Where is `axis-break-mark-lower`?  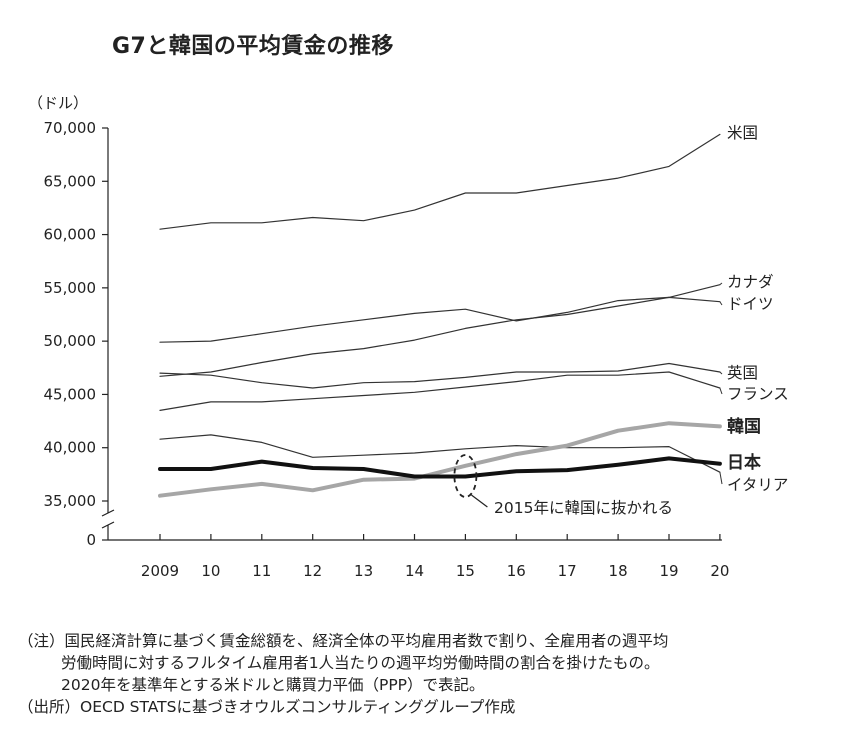
axis-break-mark-lower is located at coordinates (108, 525).